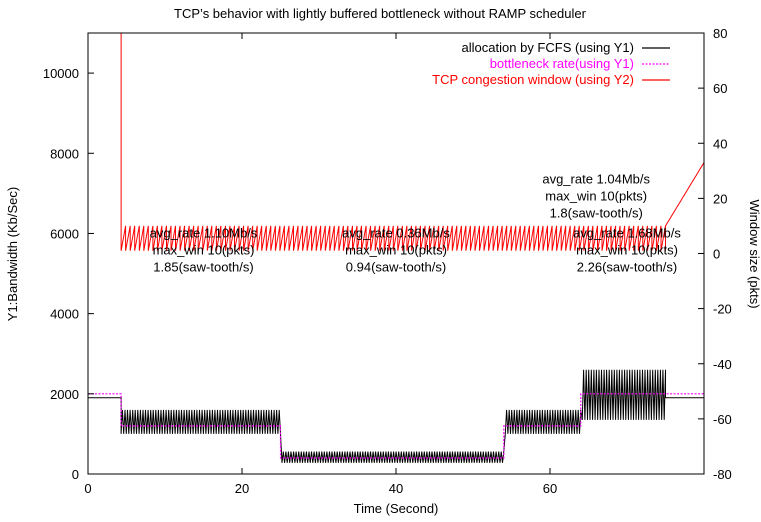 This screenshot has height=522, width=761. I want to click on y2-tick-label: -60, so click(722, 419).